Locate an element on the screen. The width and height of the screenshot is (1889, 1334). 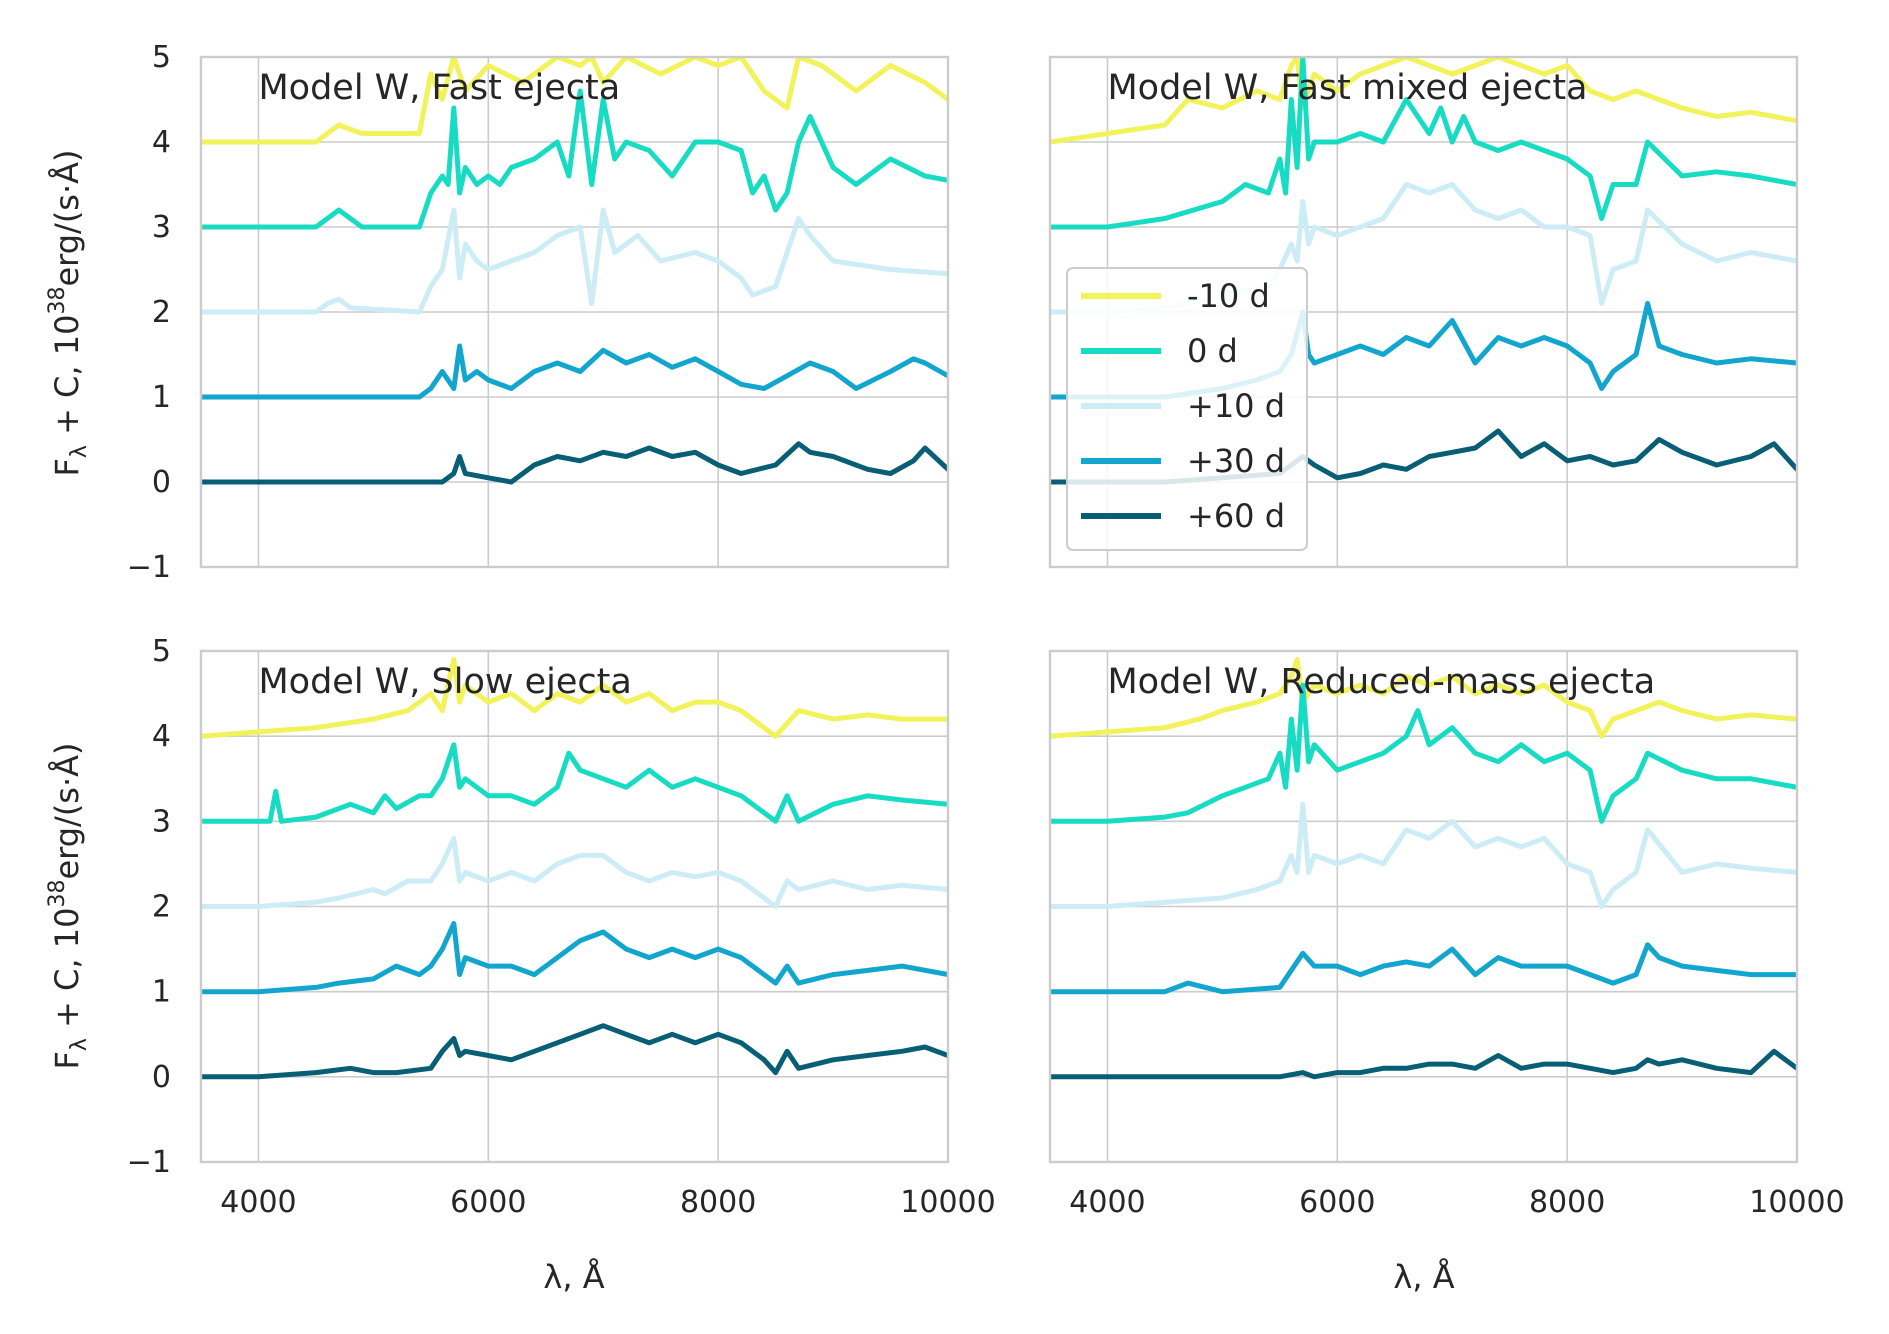
legend-label: +10 d is located at coordinates (1236, 406).